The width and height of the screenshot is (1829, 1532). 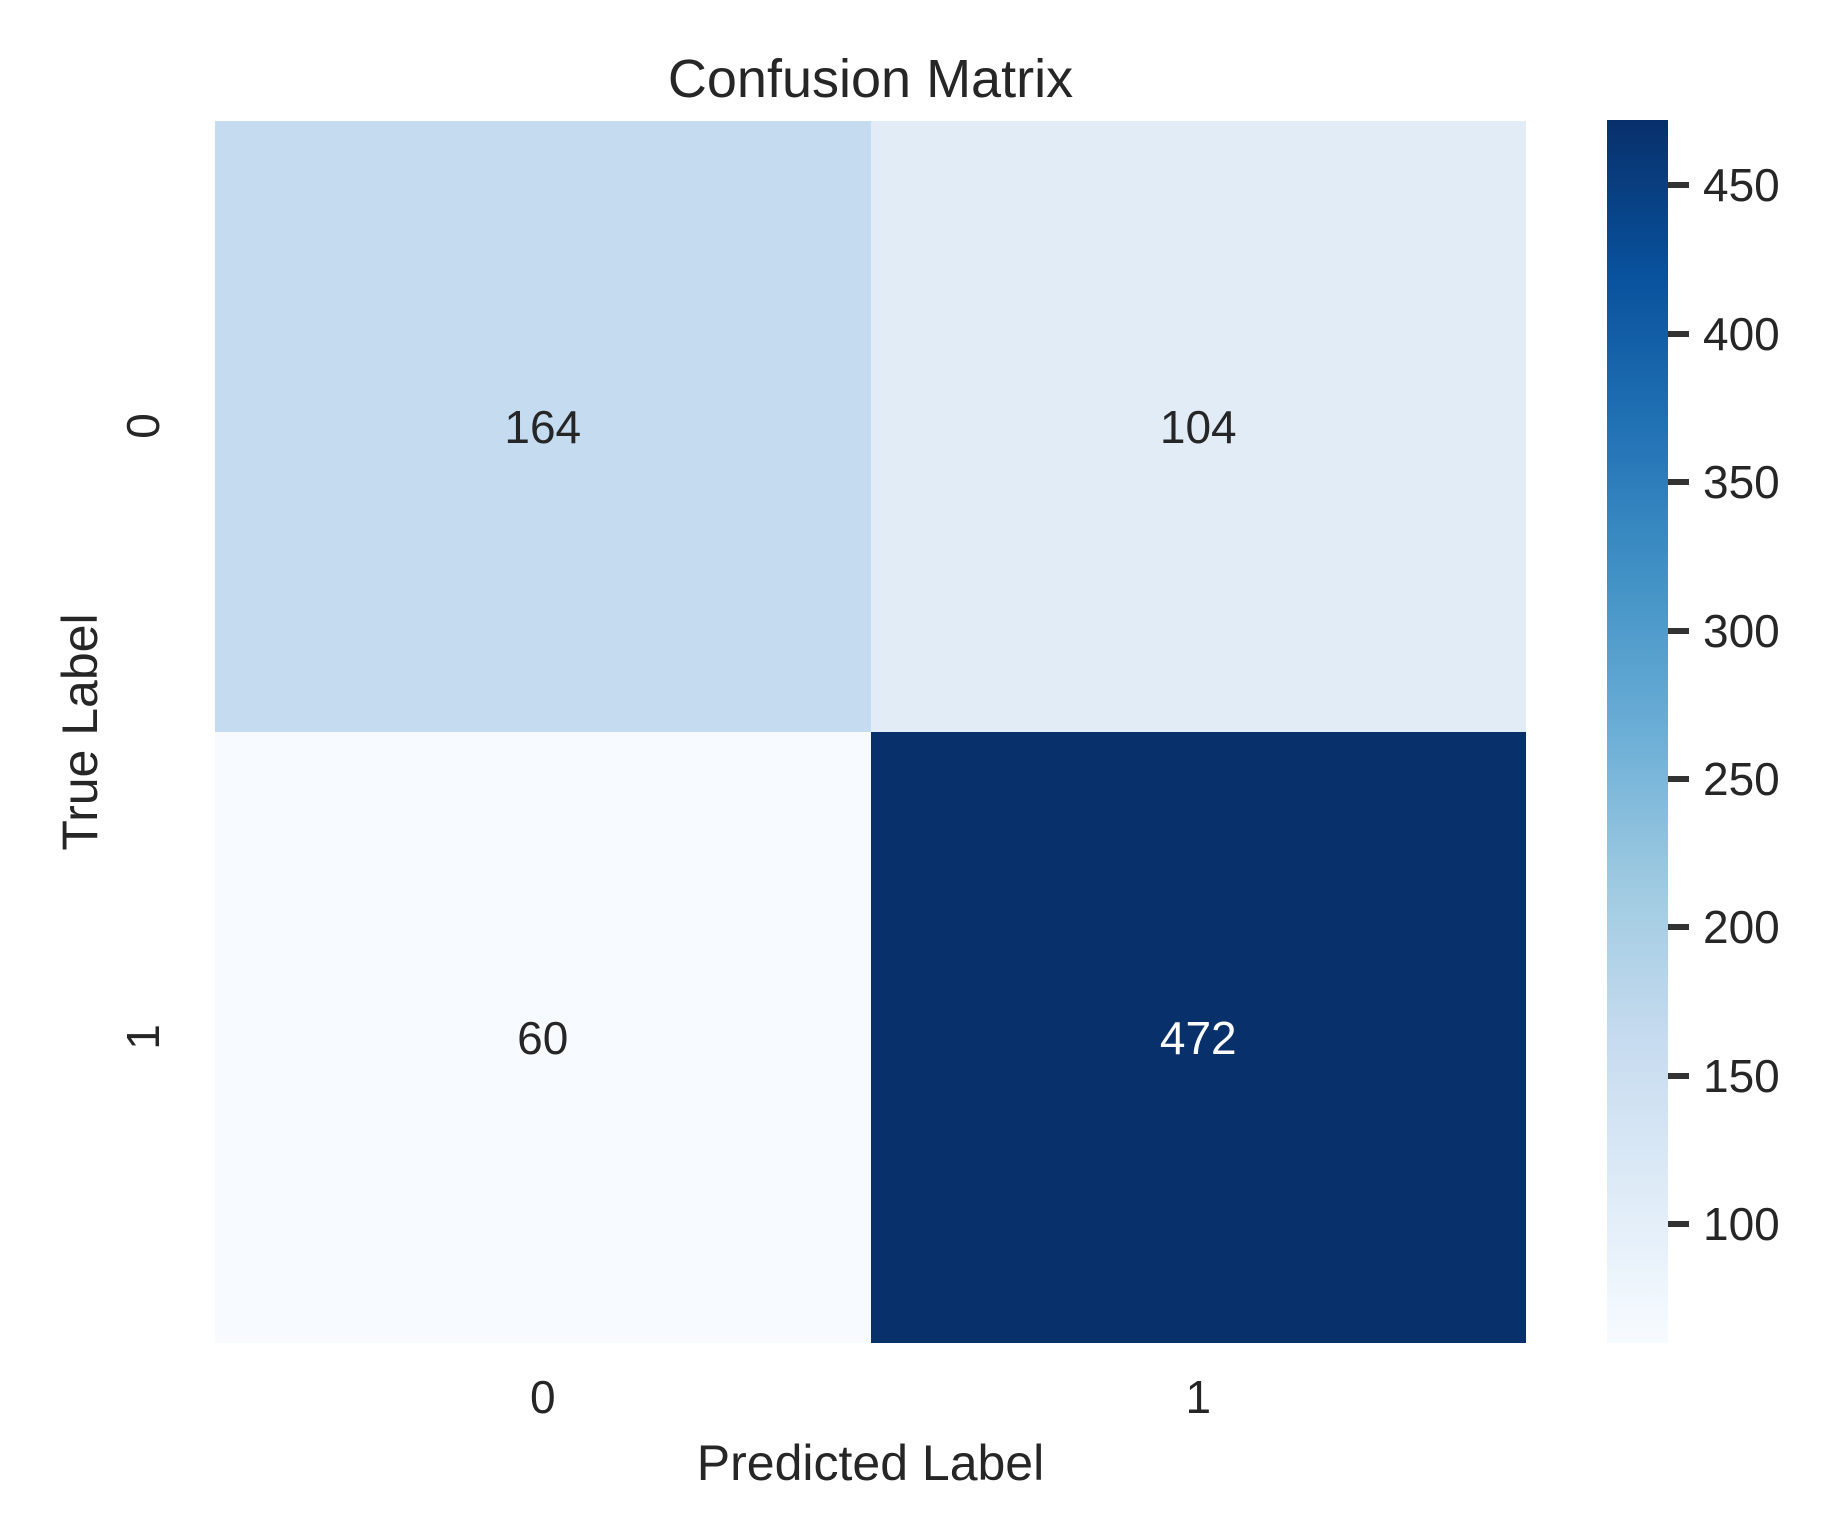 What do you see at coordinates (870, 1397) in the screenshot?
I see `x-tick-row: 0 1` at bounding box center [870, 1397].